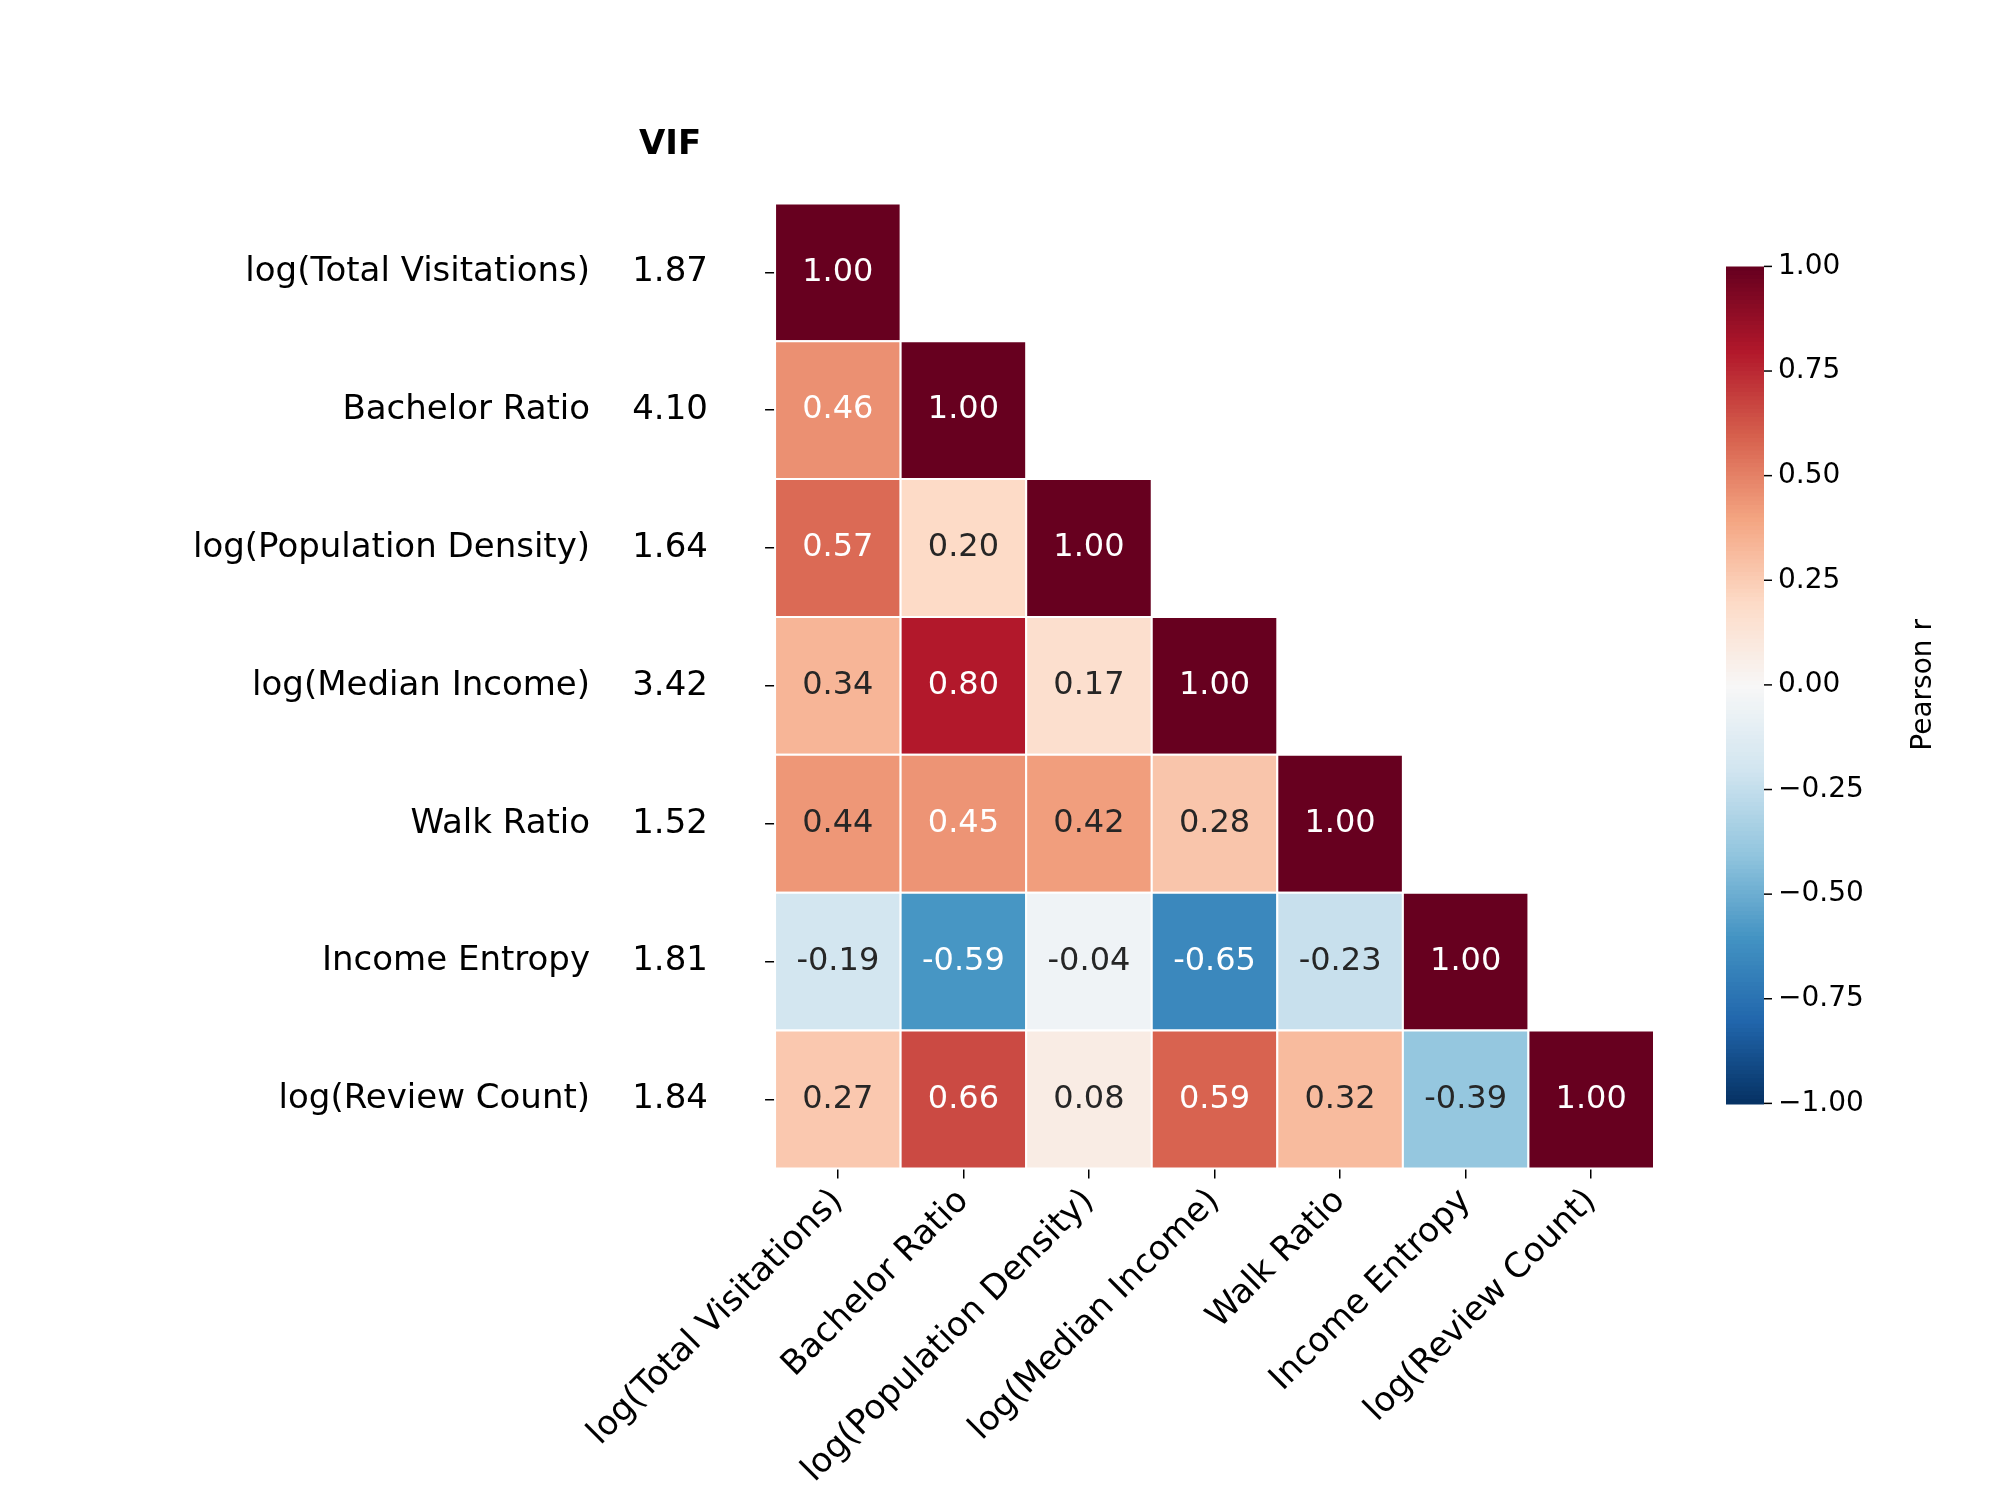 The image size is (1992, 1512). What do you see at coordinates (1809, 683) in the screenshot?
I see `color-bar-label: 0.00` at bounding box center [1809, 683].